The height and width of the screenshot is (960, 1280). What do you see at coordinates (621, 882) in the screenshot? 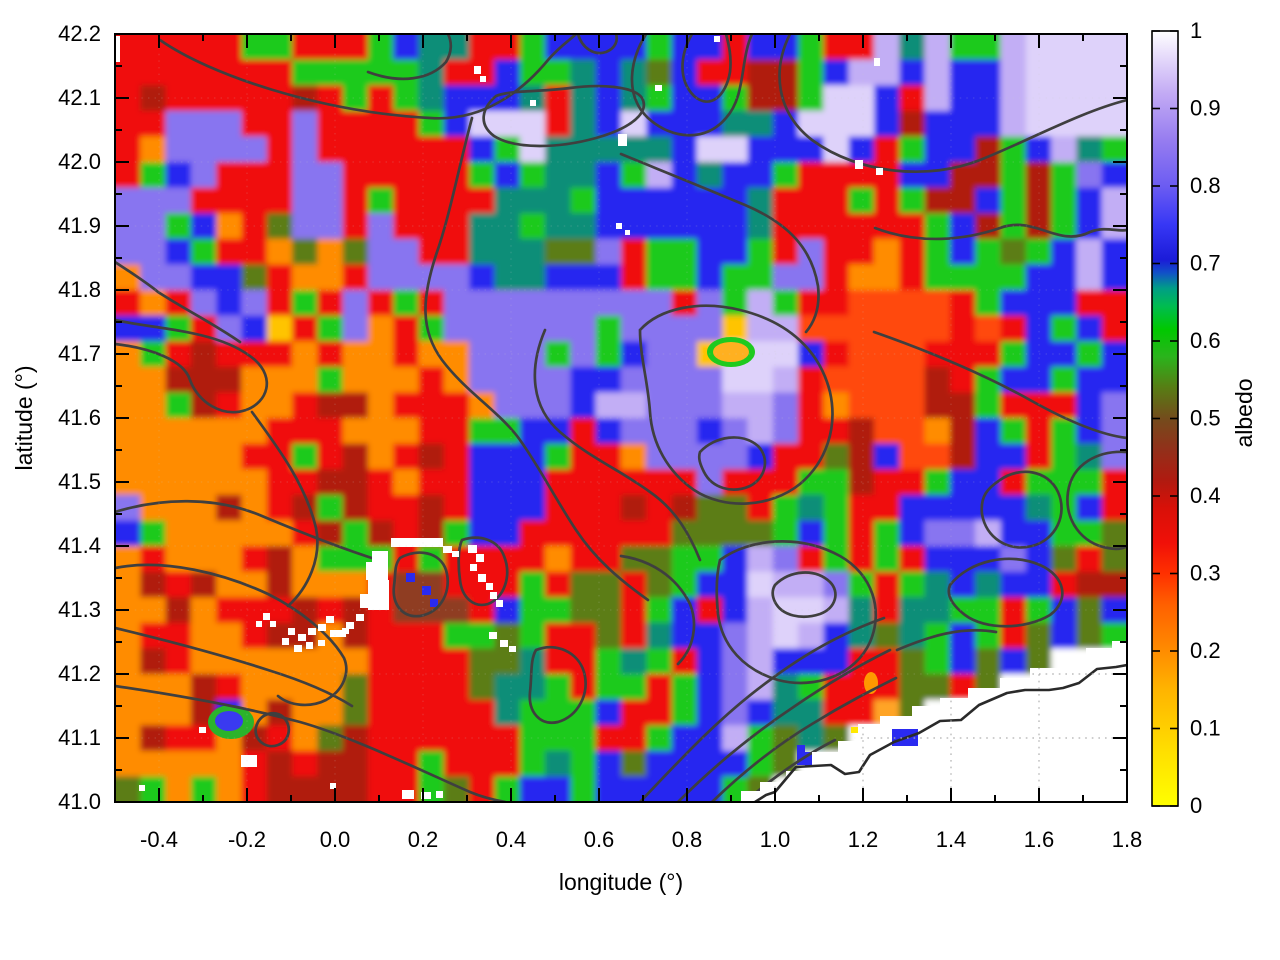
I see `svg-text: longitude (°)` at bounding box center [621, 882].